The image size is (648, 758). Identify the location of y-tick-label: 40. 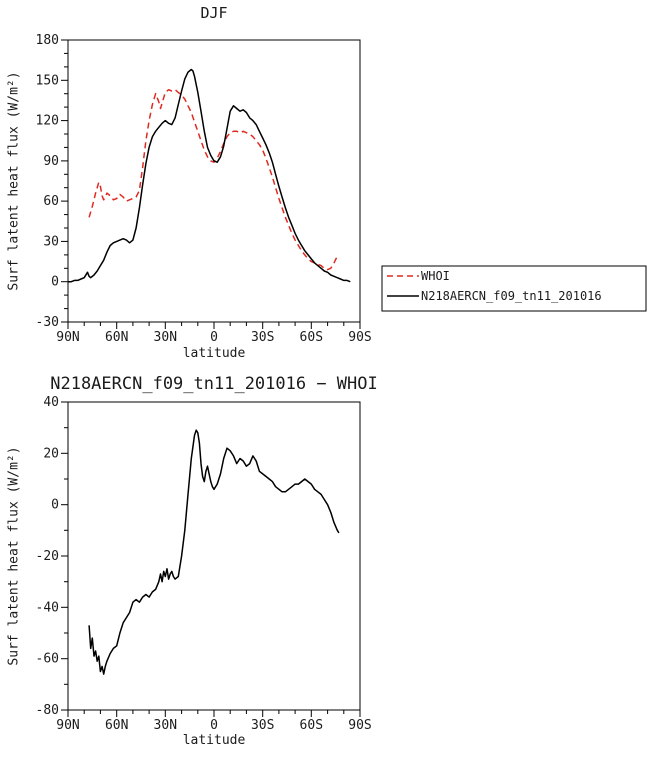
(51, 402).